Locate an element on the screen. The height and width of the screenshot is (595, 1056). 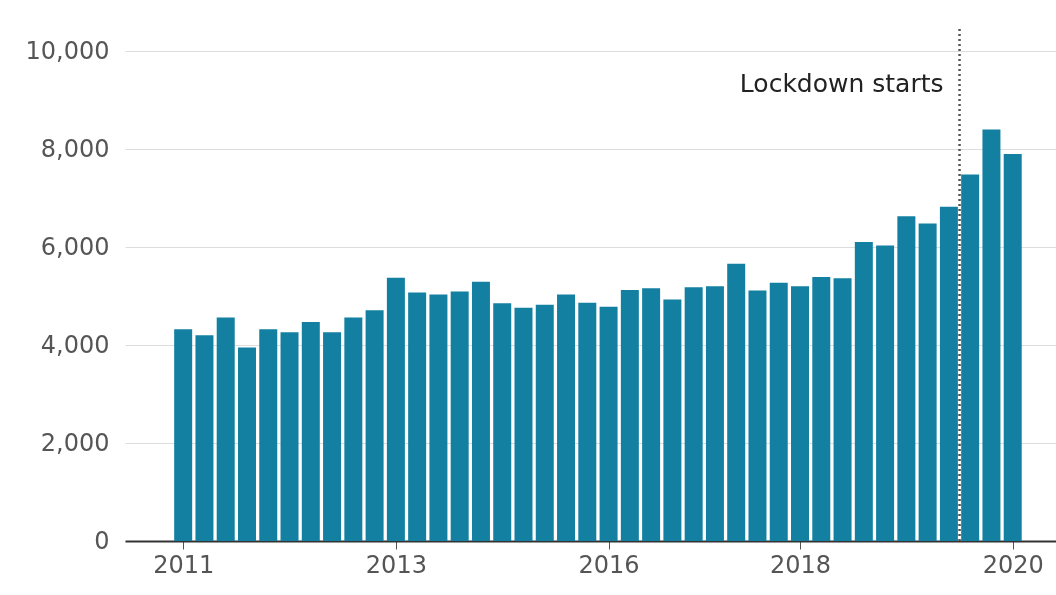
y-tick-label: 2,000 is located at coordinates (75, 442).